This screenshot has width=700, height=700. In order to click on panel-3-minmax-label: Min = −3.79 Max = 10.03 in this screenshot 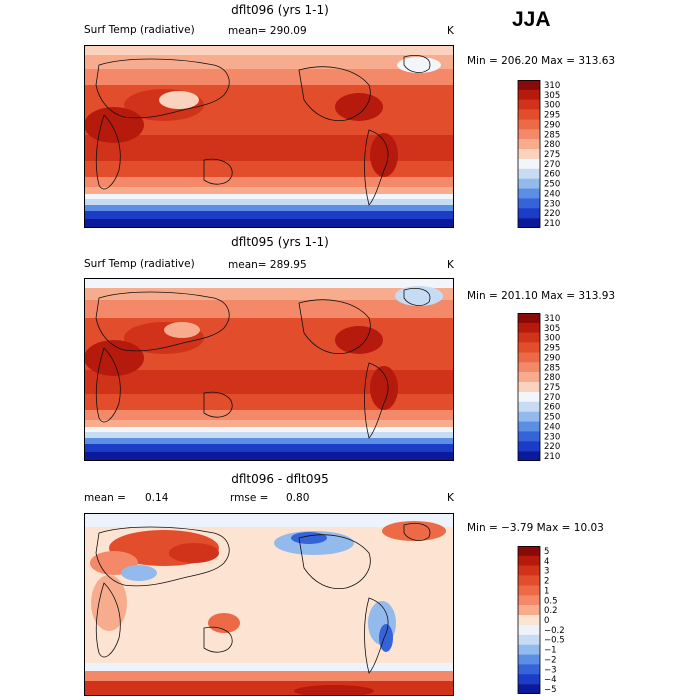, I will do `click(535, 528)`.